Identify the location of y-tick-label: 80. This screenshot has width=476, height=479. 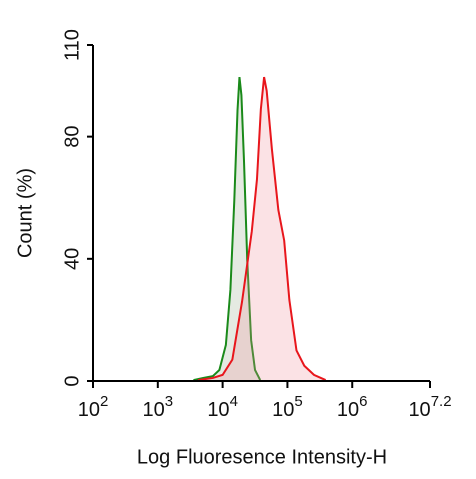
(72, 137).